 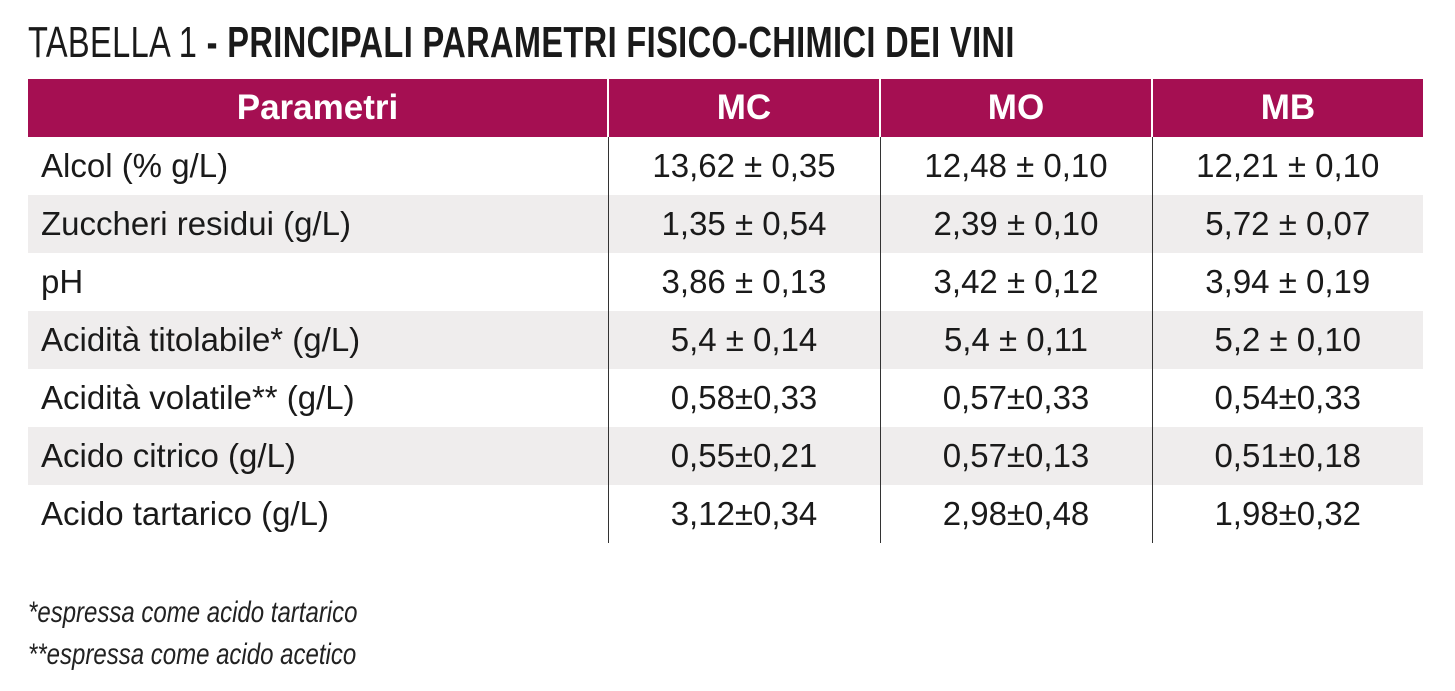 I want to click on row-label: Acidità volatile** (g/L), so click(x=198, y=397).